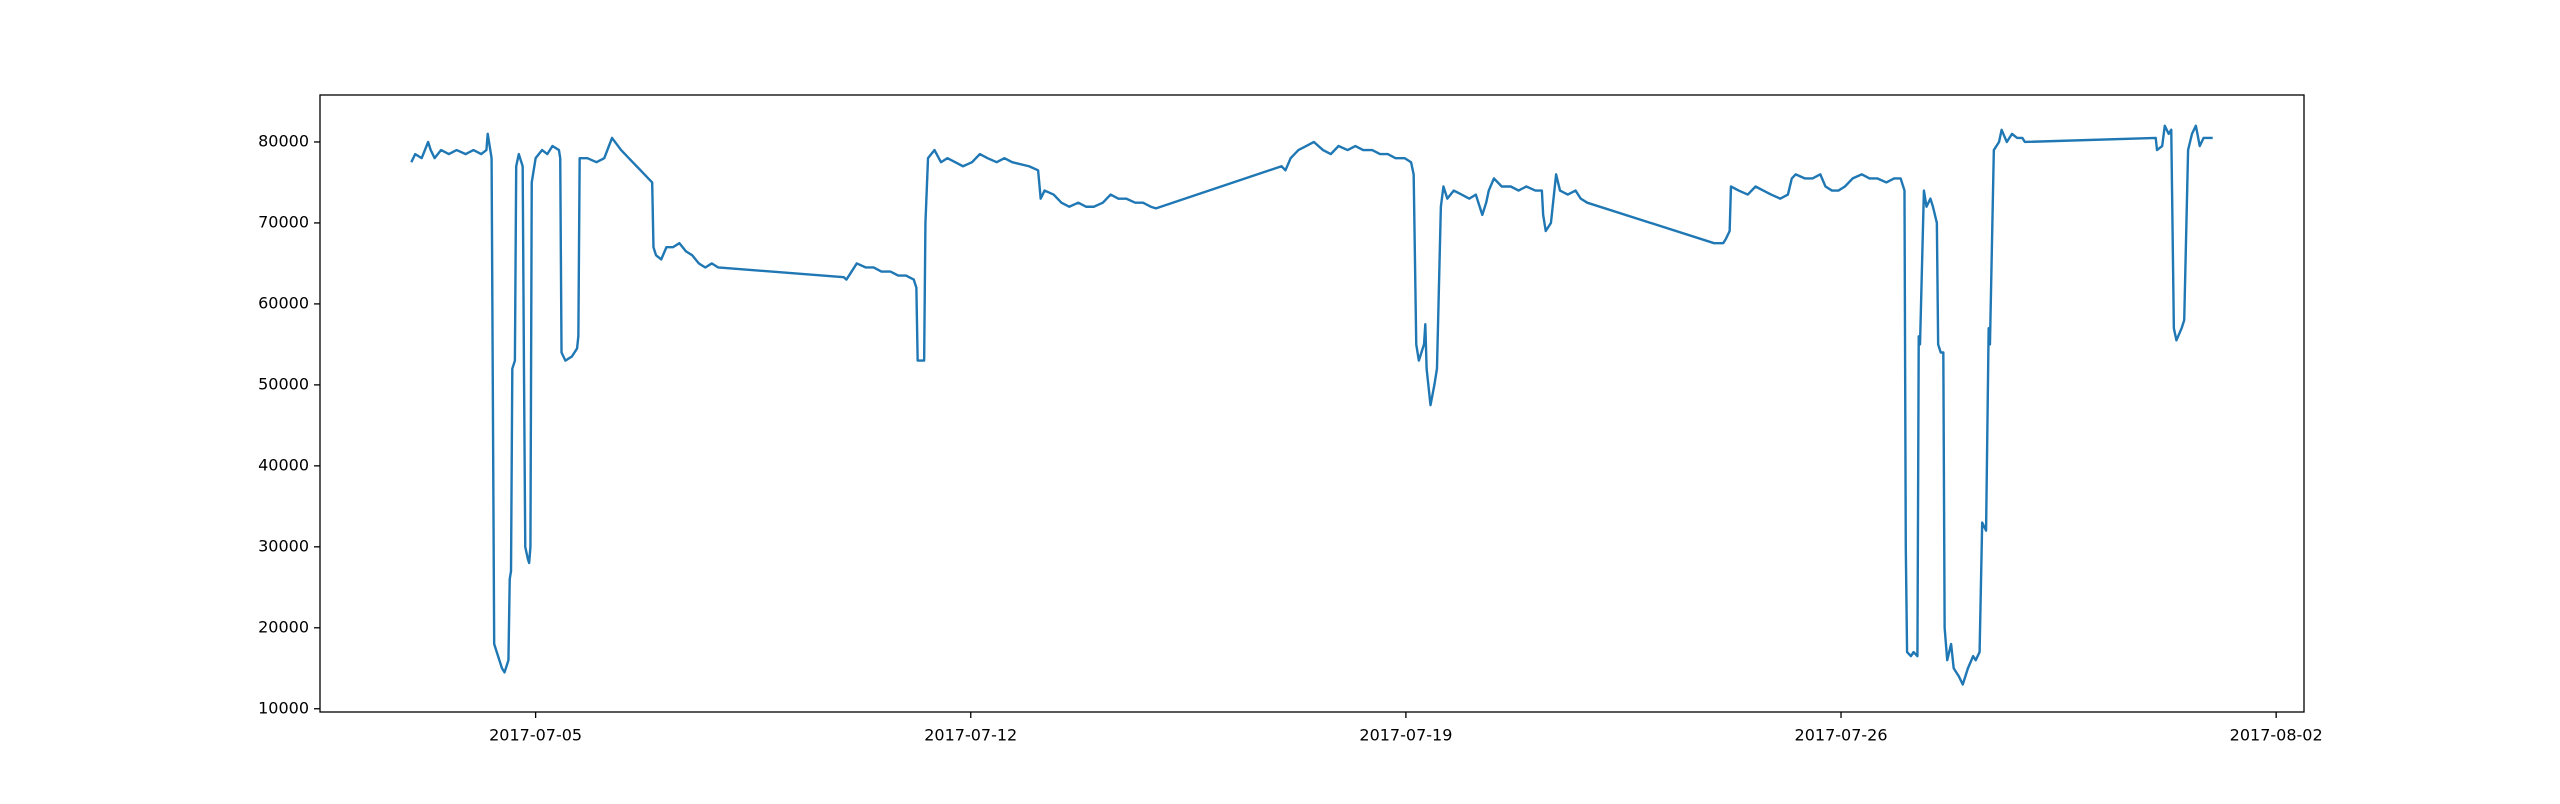 The width and height of the screenshot is (2560, 804). What do you see at coordinates (283, 707) in the screenshot?
I see `y-tick-label: 10000` at bounding box center [283, 707].